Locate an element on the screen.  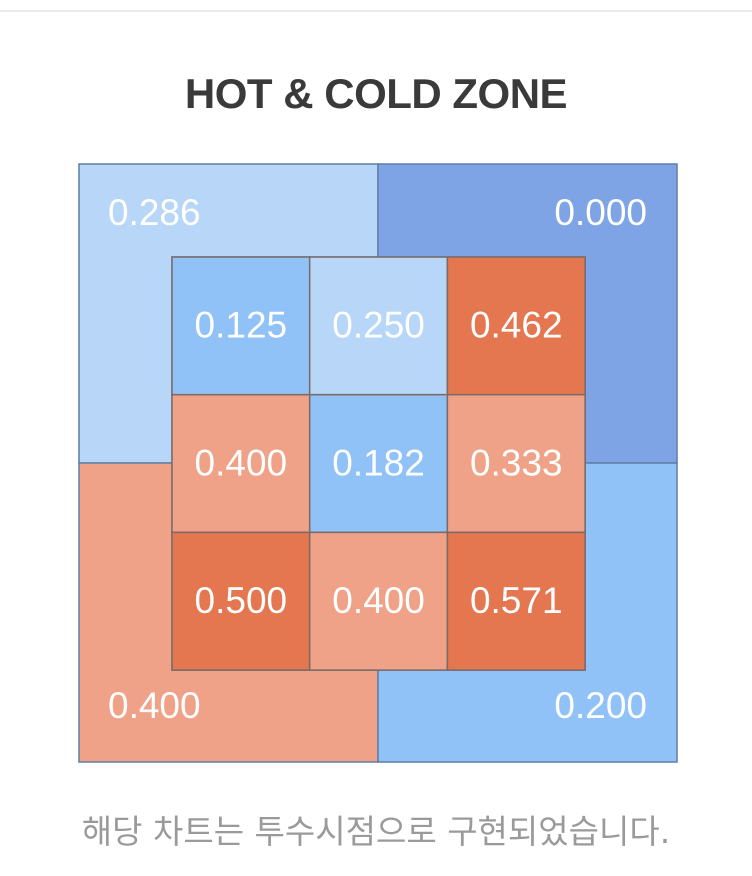
inner-zone-r3c3 is located at coordinates (516, 601).